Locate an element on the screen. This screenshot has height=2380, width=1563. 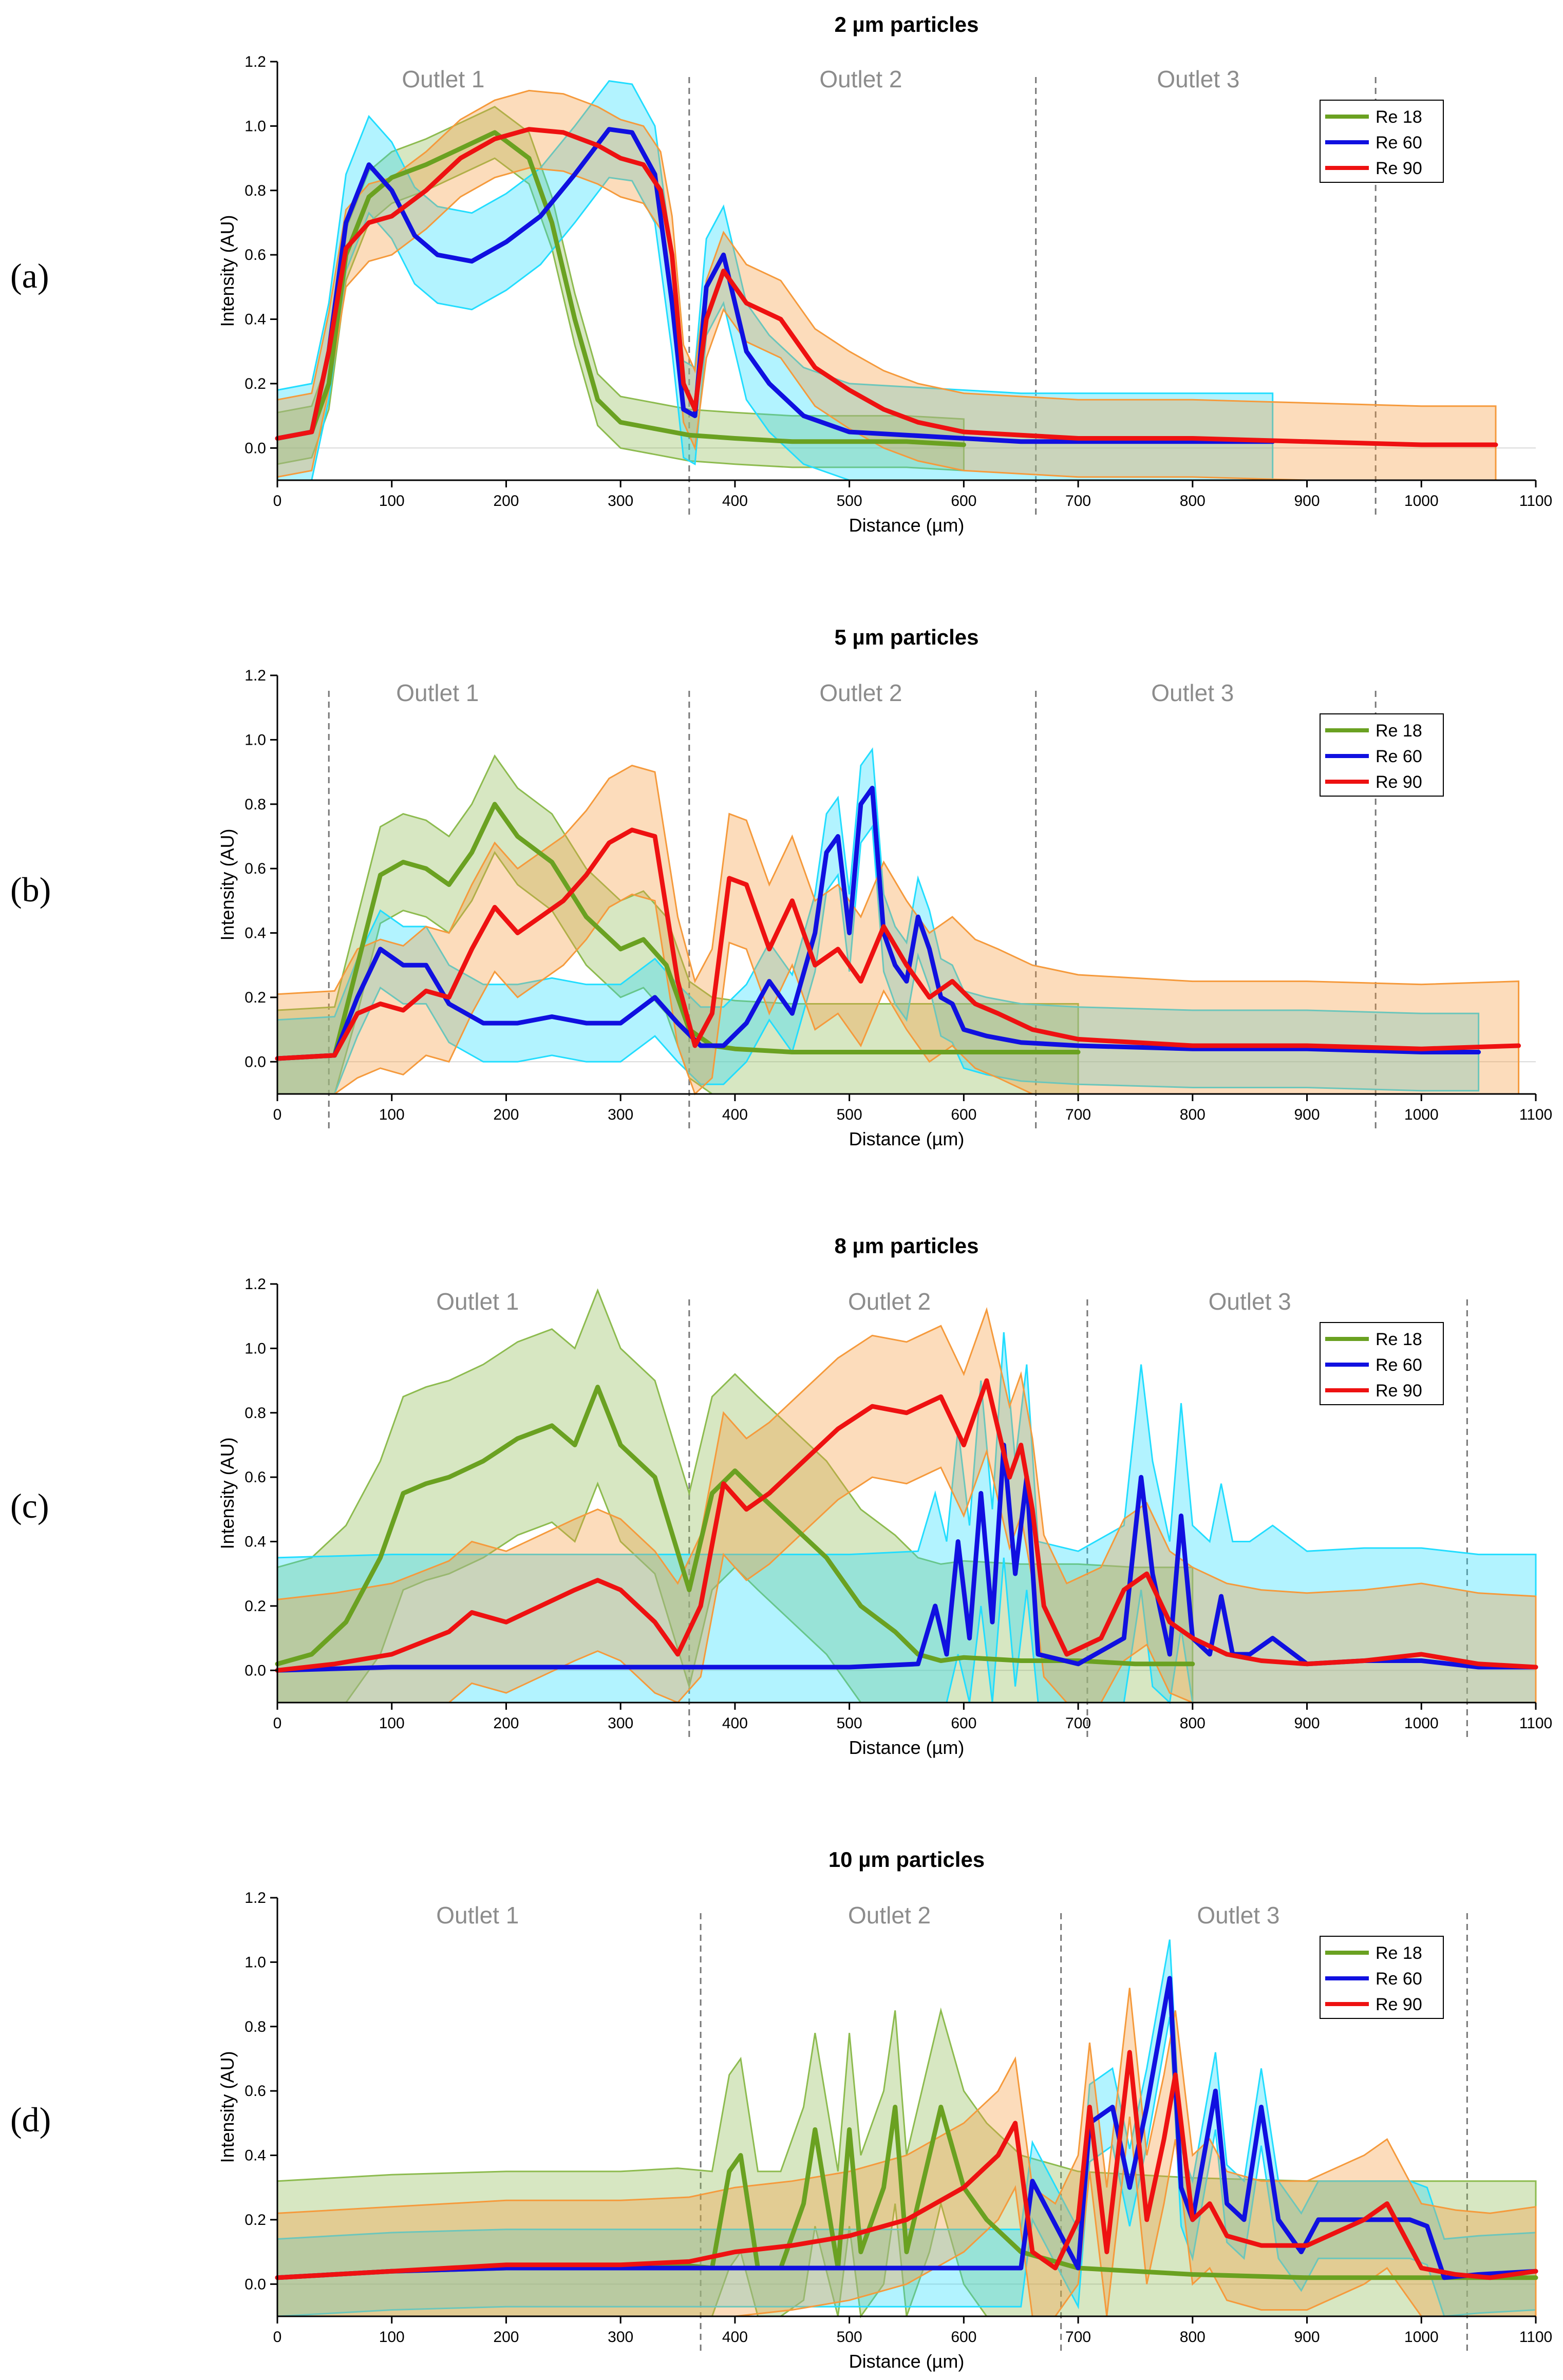
chart-title: 10 µm particles is located at coordinates (907, 1859).